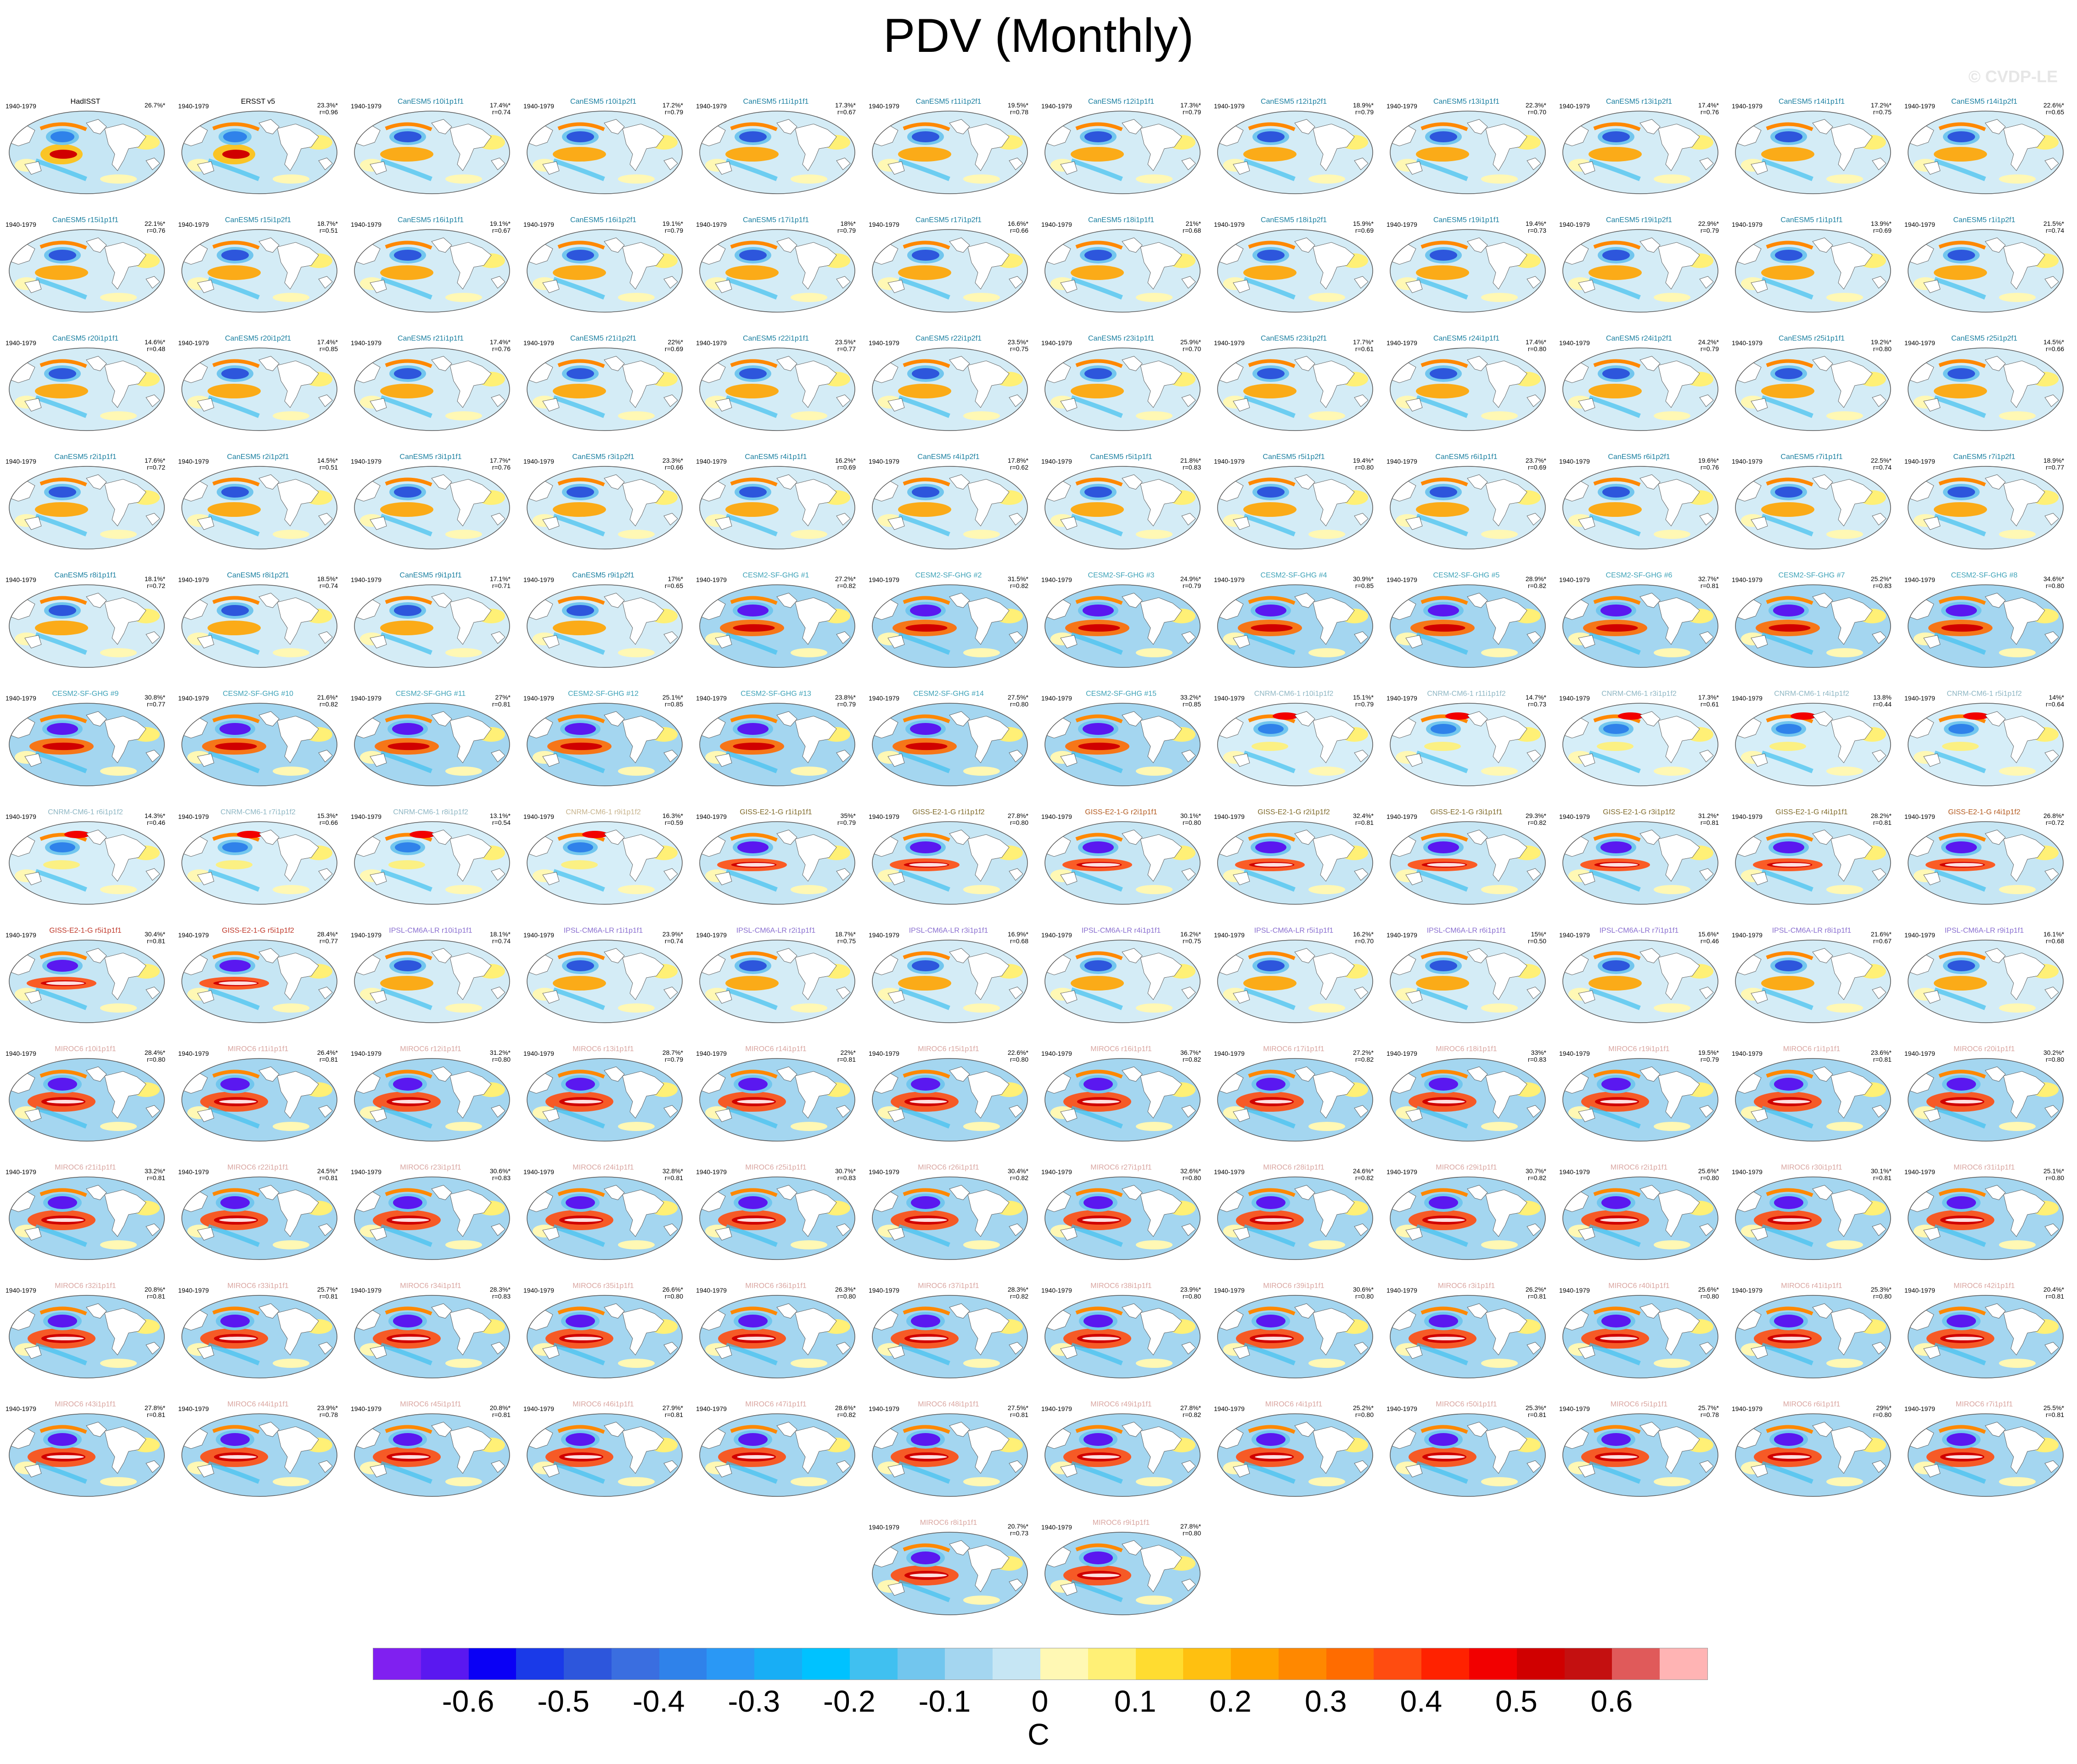 The width and height of the screenshot is (2077, 1764). What do you see at coordinates (1984, 614) in the screenshot?
I see `map-panel: CESM2-SF-GHG #8 1940-1979 34.6%* r=0.80` at bounding box center [1984, 614].